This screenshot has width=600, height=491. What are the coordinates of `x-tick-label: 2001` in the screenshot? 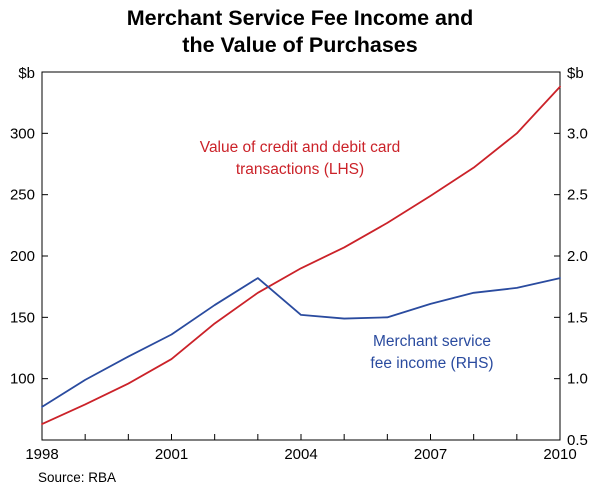 It's located at (171, 454).